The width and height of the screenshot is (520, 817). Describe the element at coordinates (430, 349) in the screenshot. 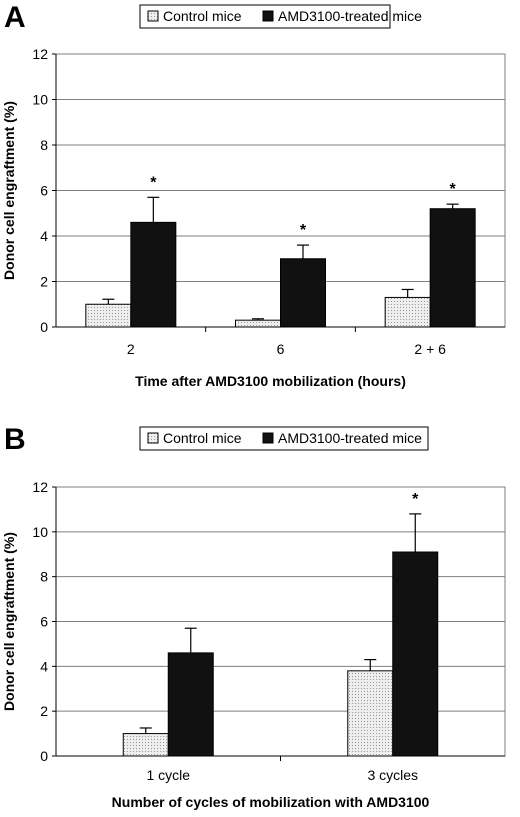

I see `panel-a-xtick-label-2: 2 + 6` at that location.